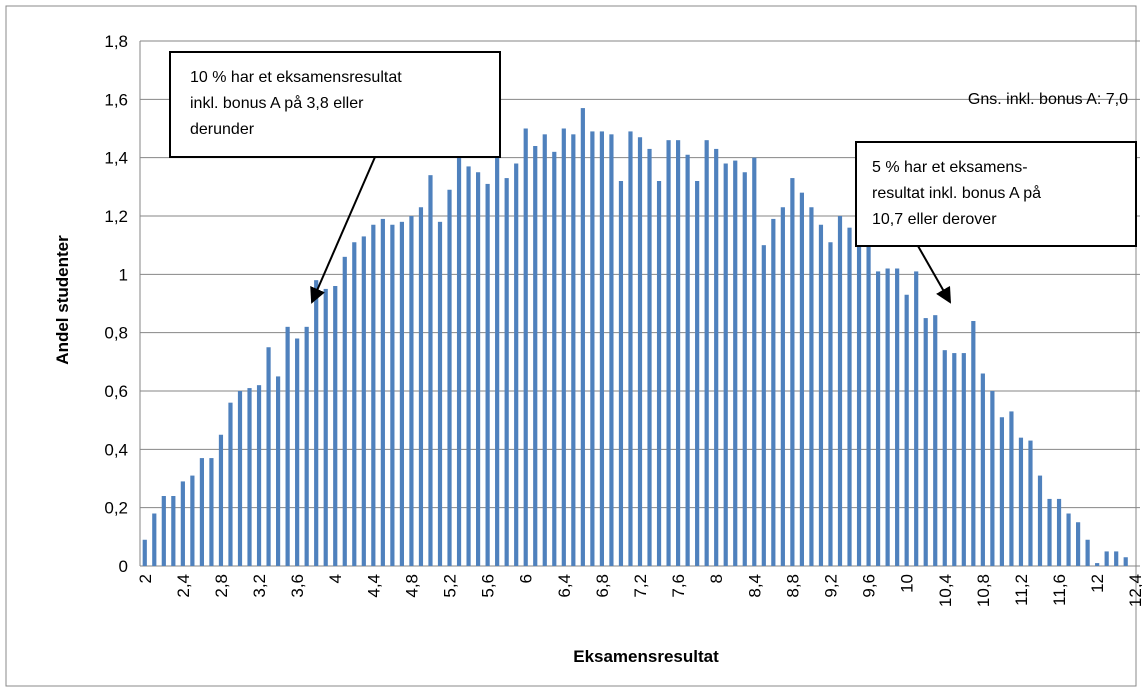  I want to click on x-tick-label: 8, so click(716, 578).